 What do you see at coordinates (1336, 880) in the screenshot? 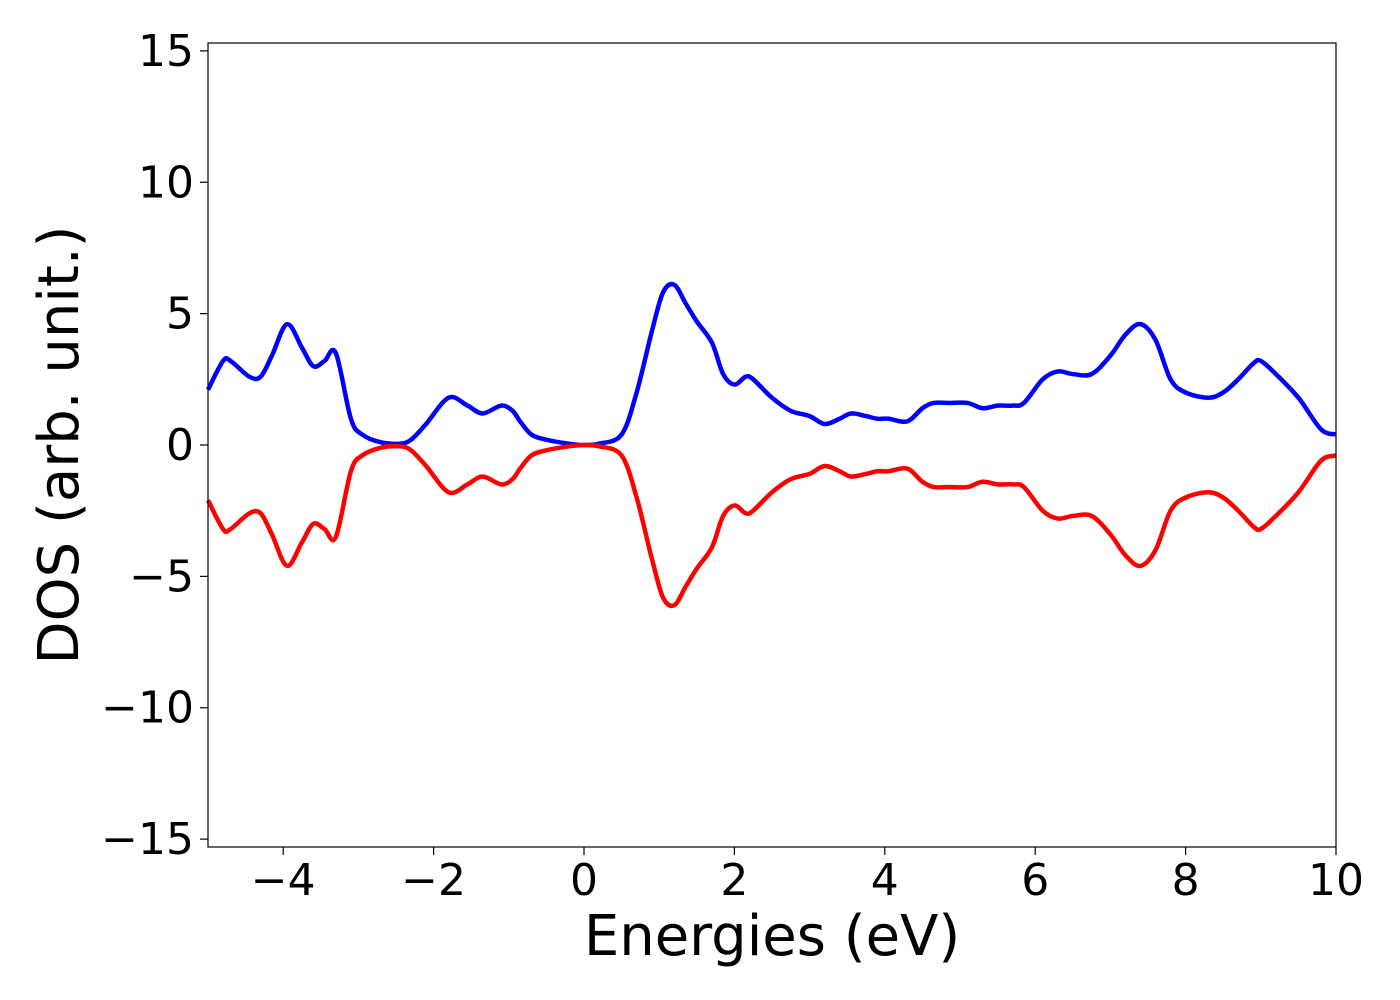
I see `x-tick-label: 10` at bounding box center [1336, 880].